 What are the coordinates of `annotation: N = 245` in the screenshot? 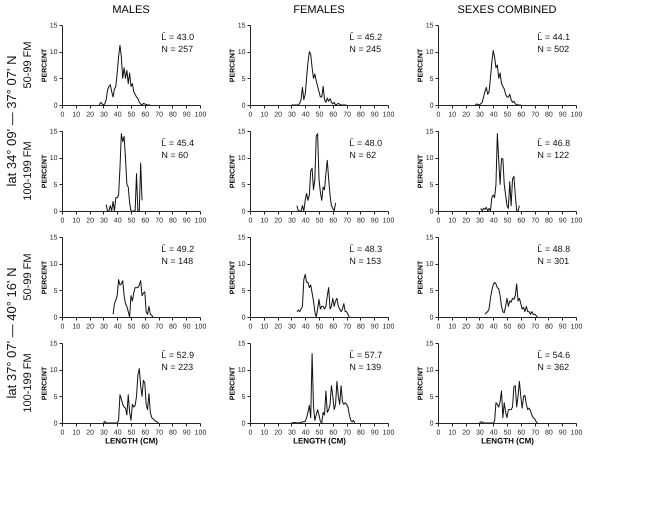 It's located at (365, 49).